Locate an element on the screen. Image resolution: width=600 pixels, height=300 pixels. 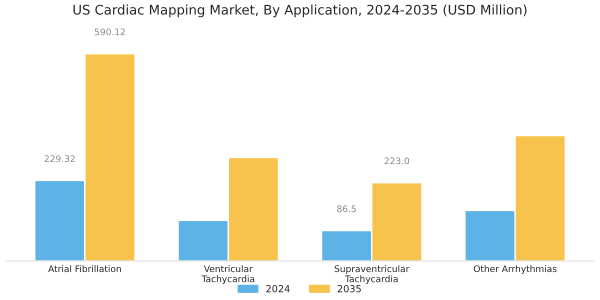
legend-label: 2024 is located at coordinates (278, 288).